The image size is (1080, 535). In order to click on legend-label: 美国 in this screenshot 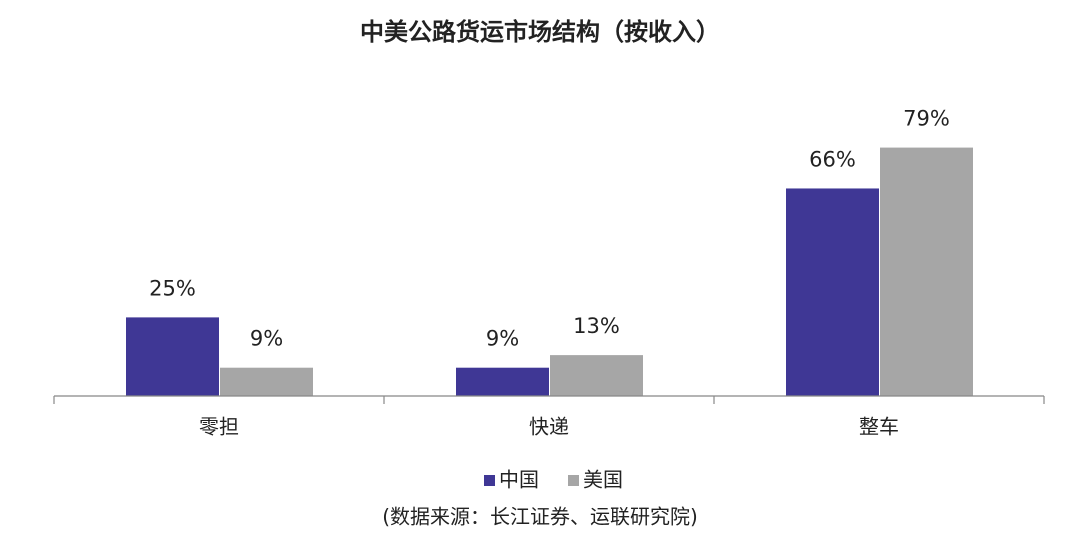, I will do `click(603, 480)`.